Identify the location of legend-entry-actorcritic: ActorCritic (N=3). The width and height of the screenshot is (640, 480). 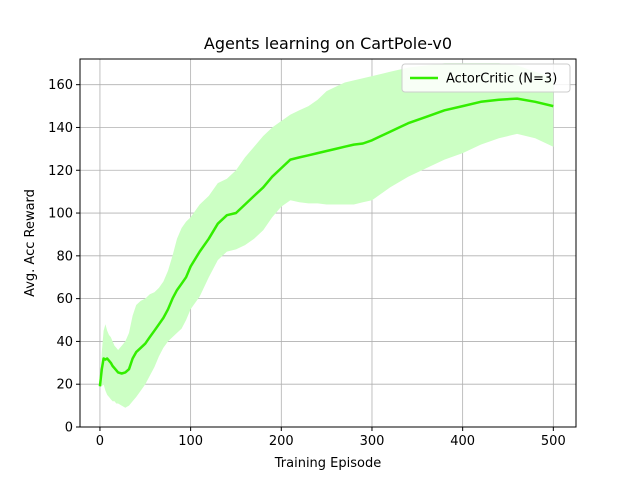
(501, 79).